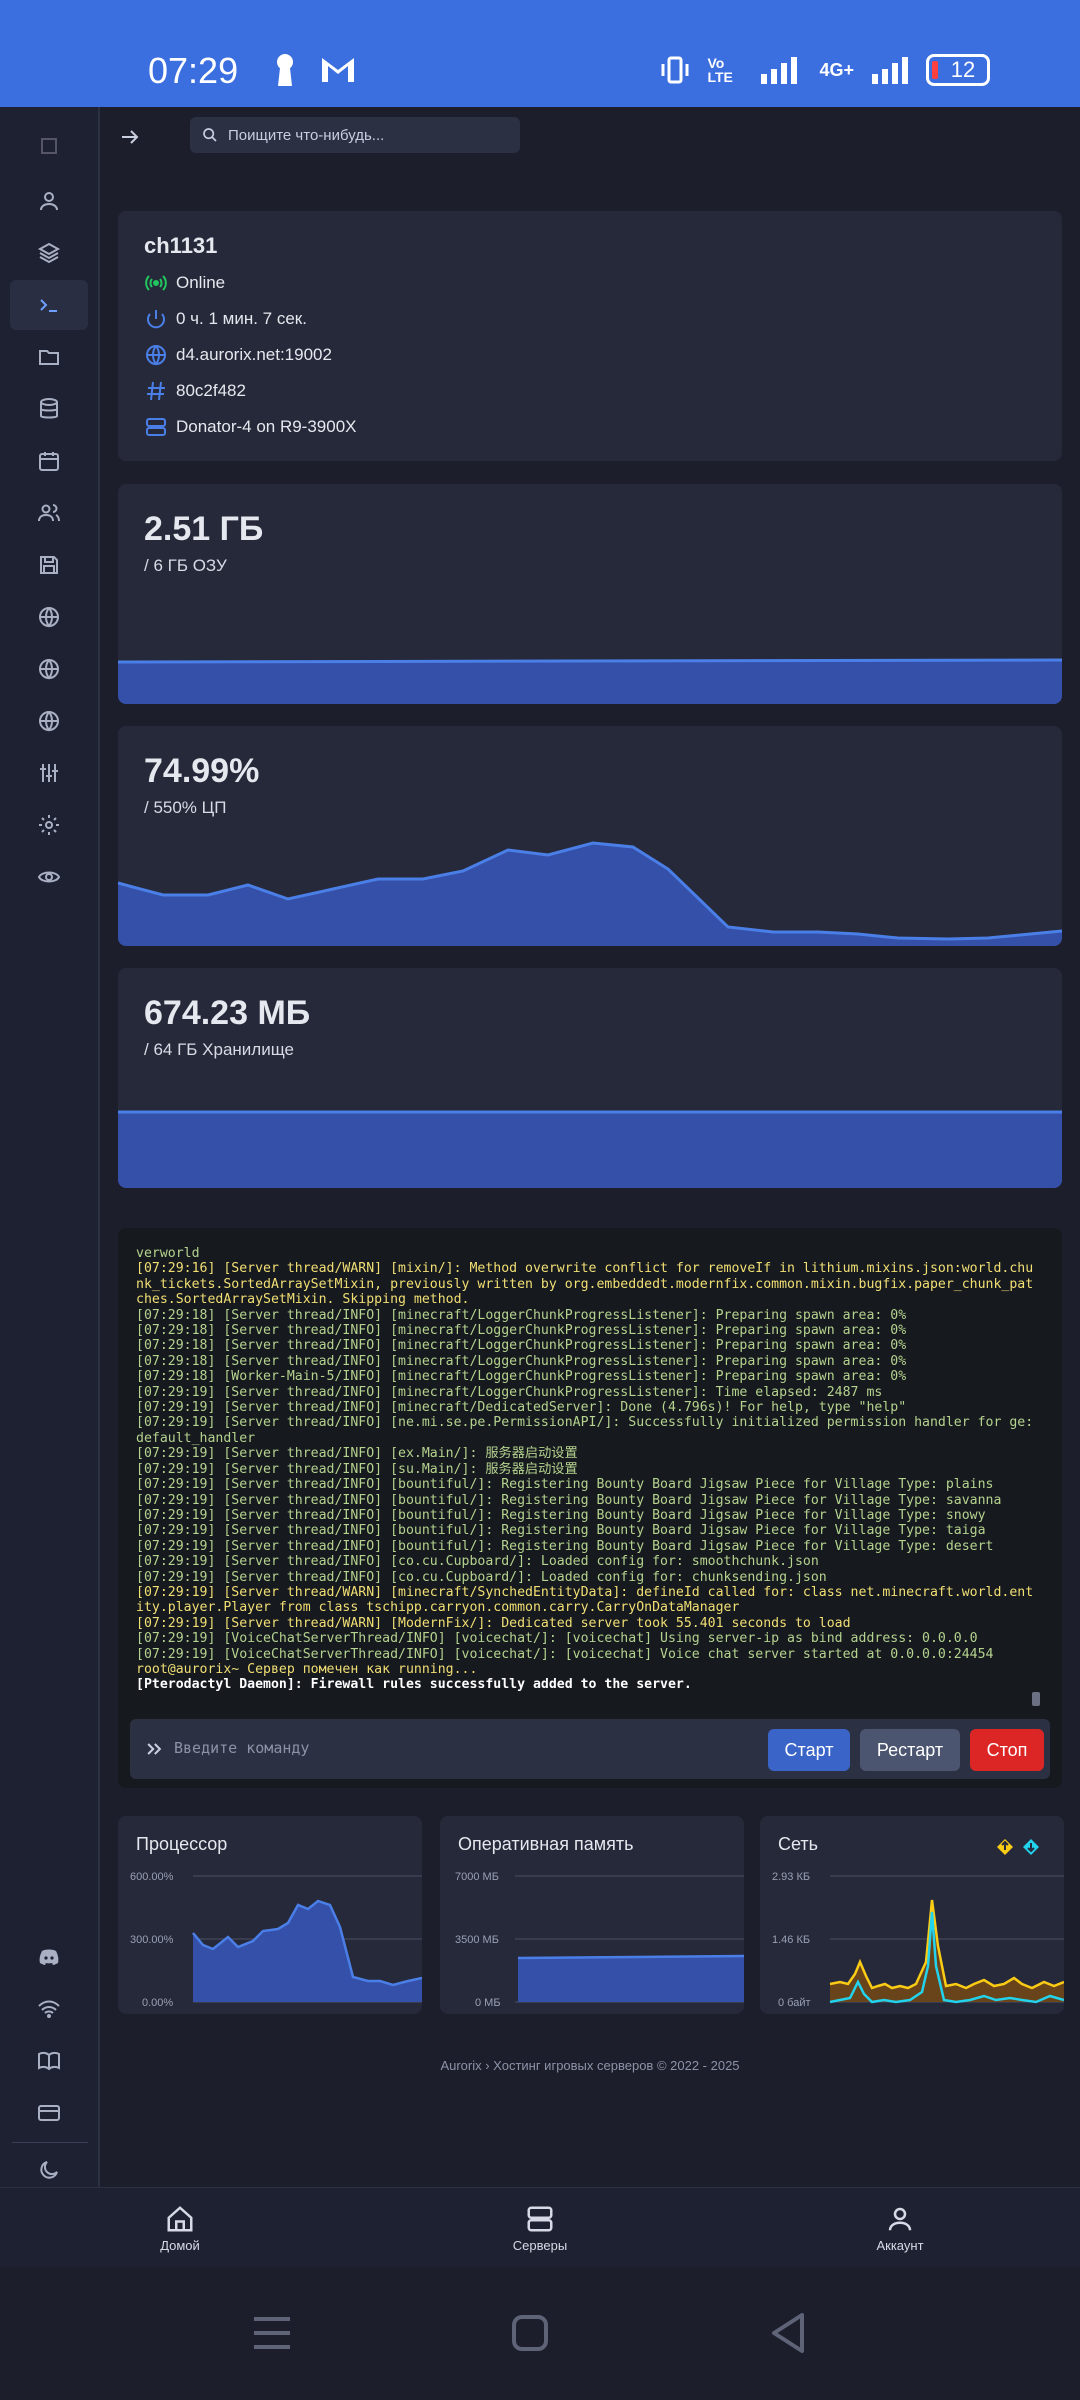 This screenshot has height=2400, width=1080. What do you see at coordinates (156, 283) in the screenshot?
I see `broadcast-icon` at bounding box center [156, 283].